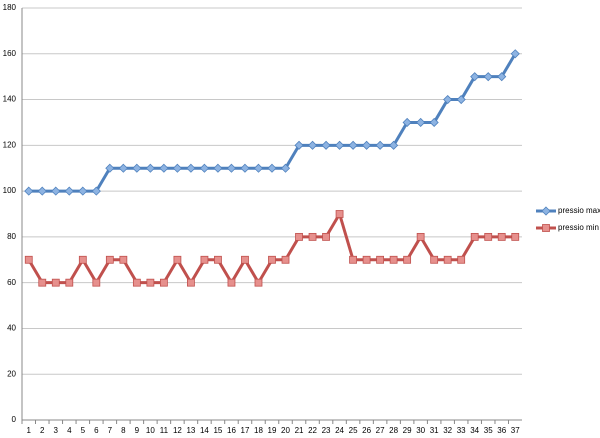  Describe the element at coordinates (474, 430) in the screenshot. I see `x-tick-label: 34` at that location.